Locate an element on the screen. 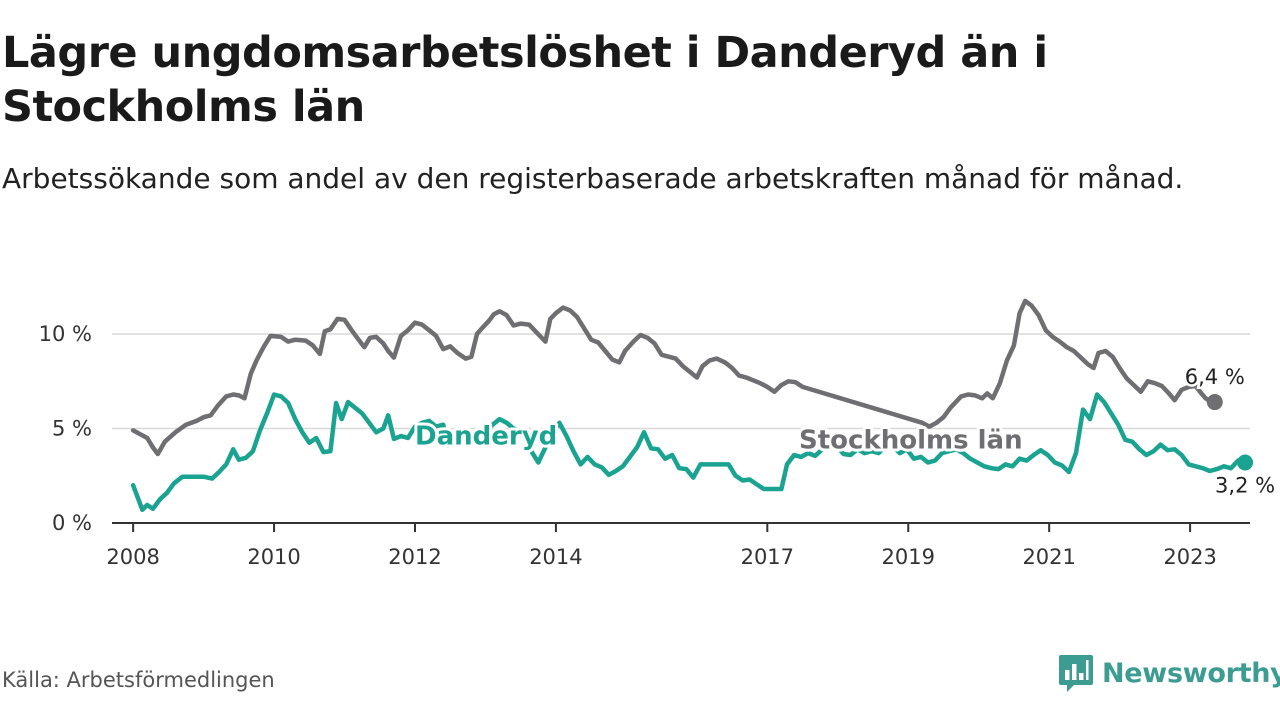 This screenshot has width=1280, height=720. data-labels: Stockholms län 6,4 % Danderyd 3,2 % is located at coordinates (845, 431).